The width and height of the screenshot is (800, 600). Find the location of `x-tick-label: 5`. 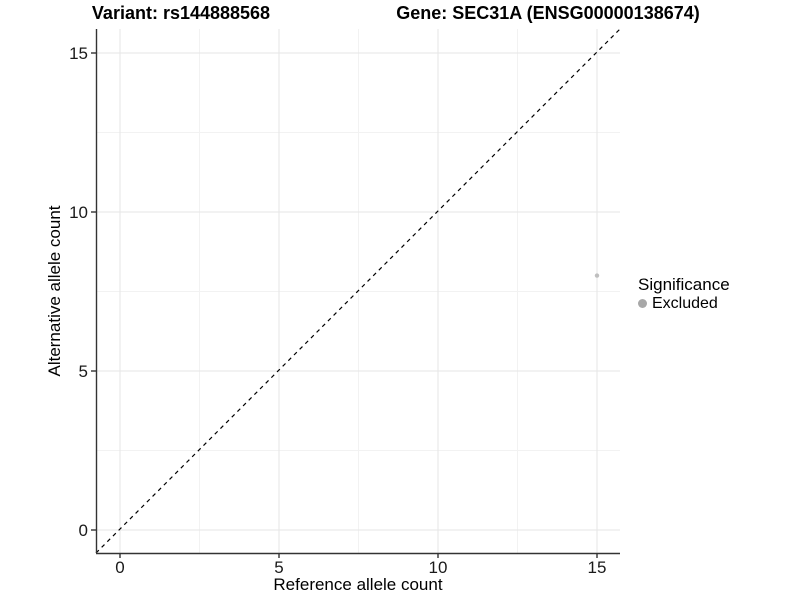

x-tick-label: 5 is located at coordinates (278, 567).